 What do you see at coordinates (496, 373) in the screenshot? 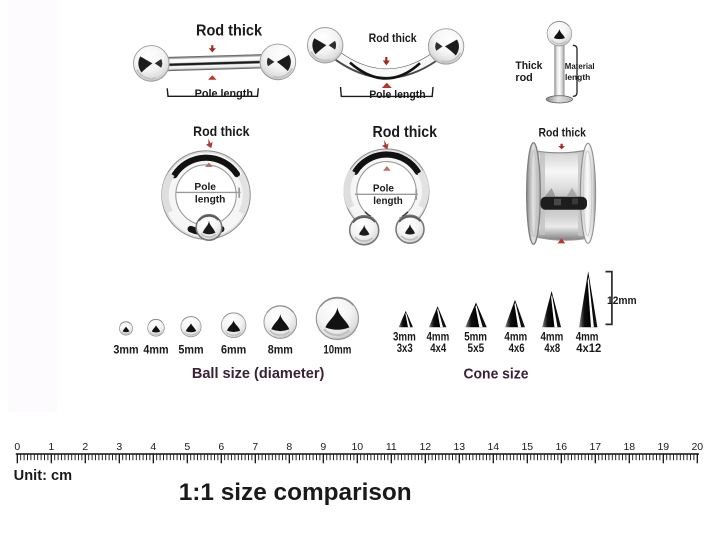
I see `svg-text: Cone size` at bounding box center [496, 373].